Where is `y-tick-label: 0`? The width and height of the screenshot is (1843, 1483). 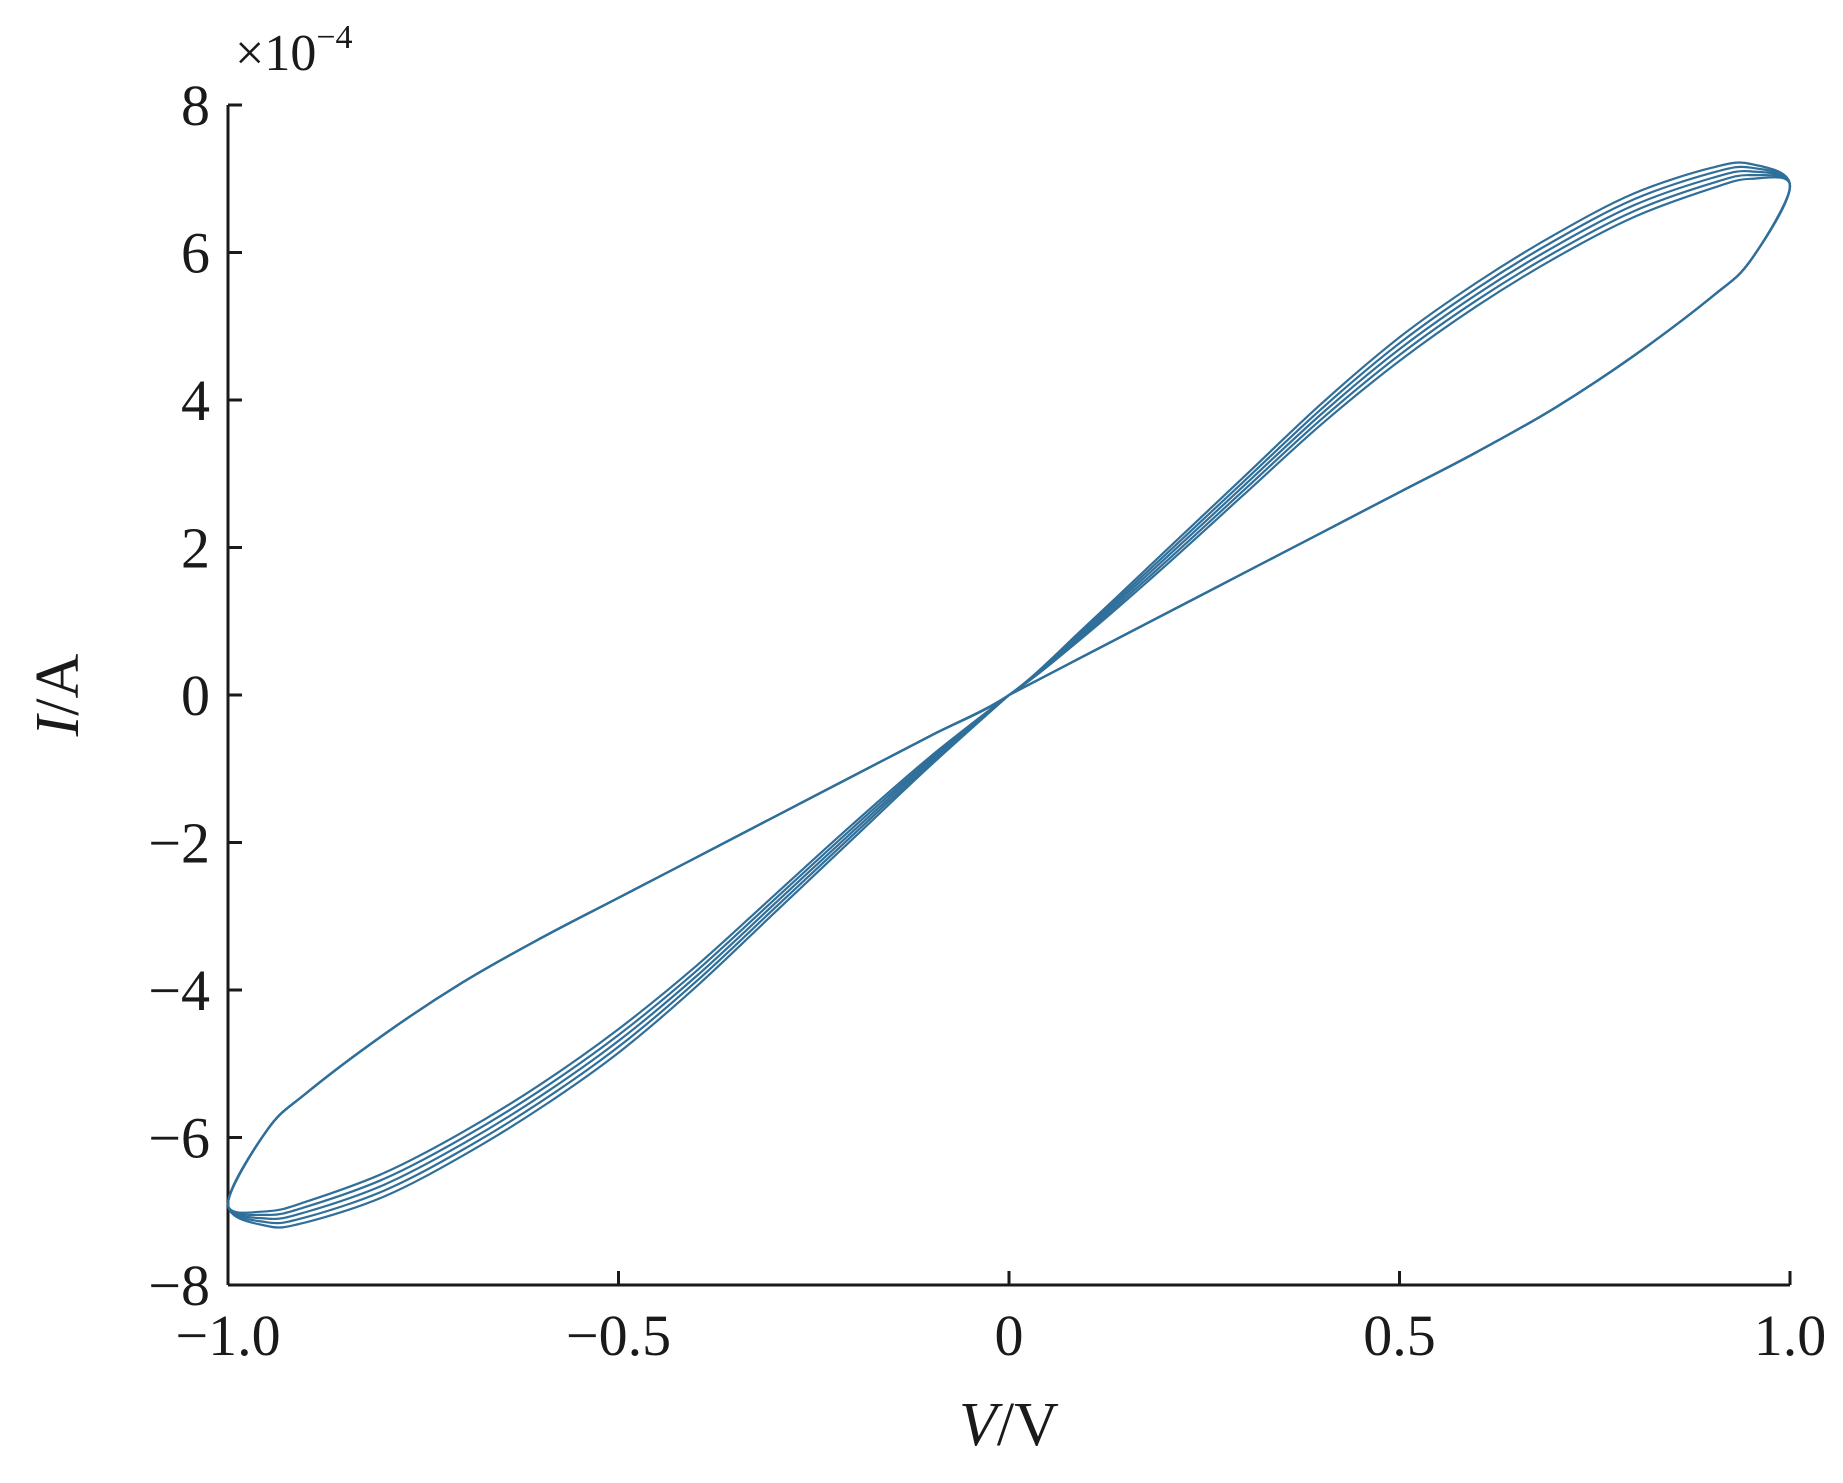 y-tick-label: 0 is located at coordinates (195, 695).